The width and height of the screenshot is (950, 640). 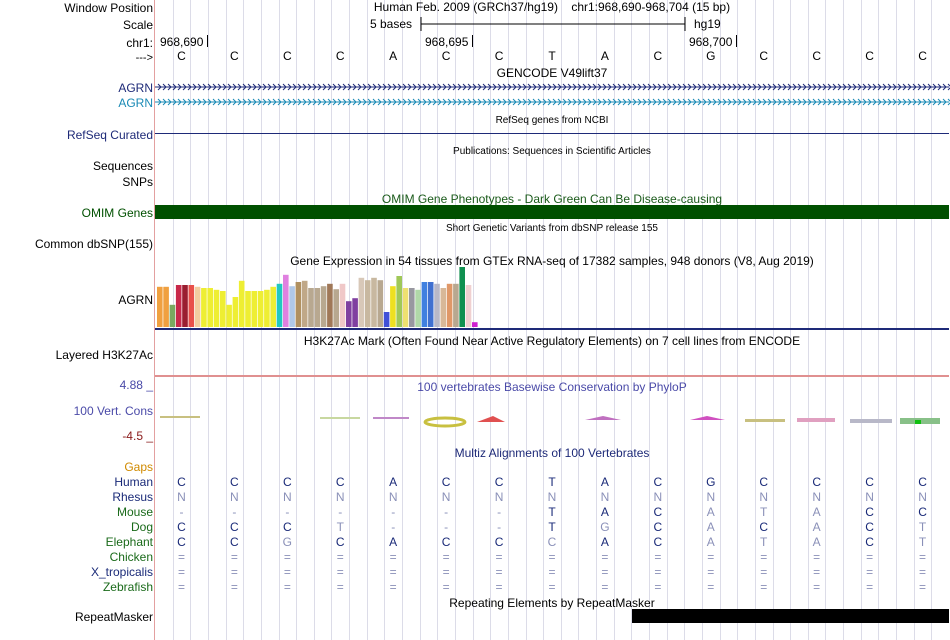 What do you see at coordinates (552, 212) in the screenshot?
I see `omim-gene-bar` at bounding box center [552, 212].